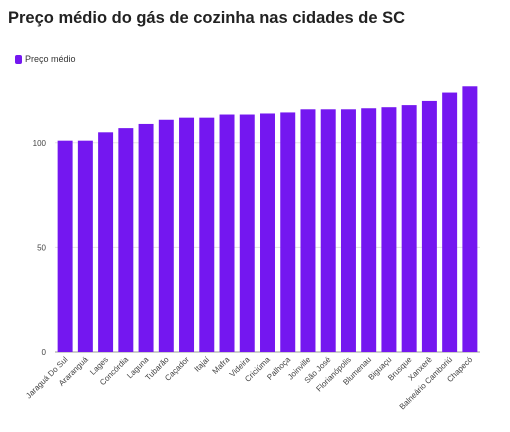  I want to click on y-tick-label: 50, so click(41, 247).